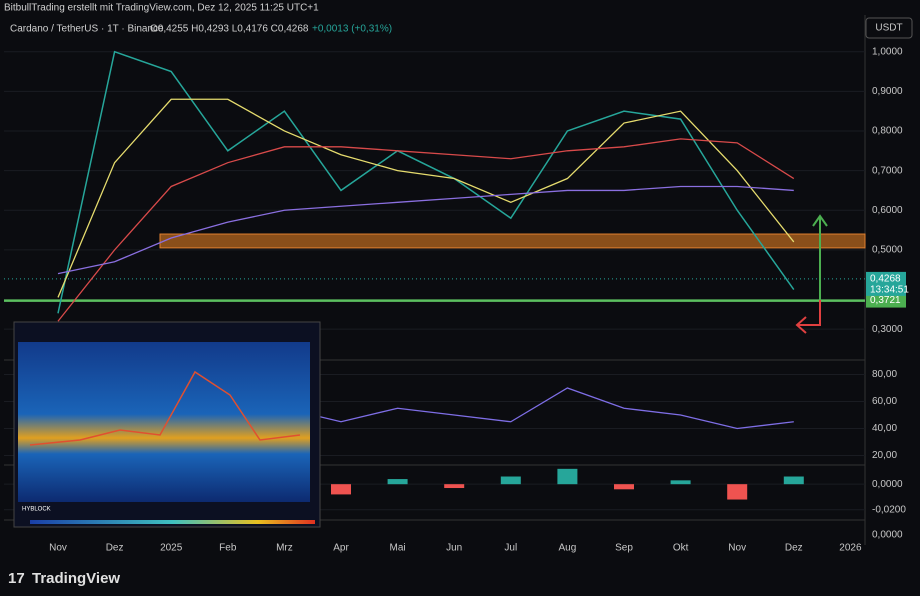 This screenshot has height=596, width=920. I want to click on x-tick-label: Feb, so click(228, 548).